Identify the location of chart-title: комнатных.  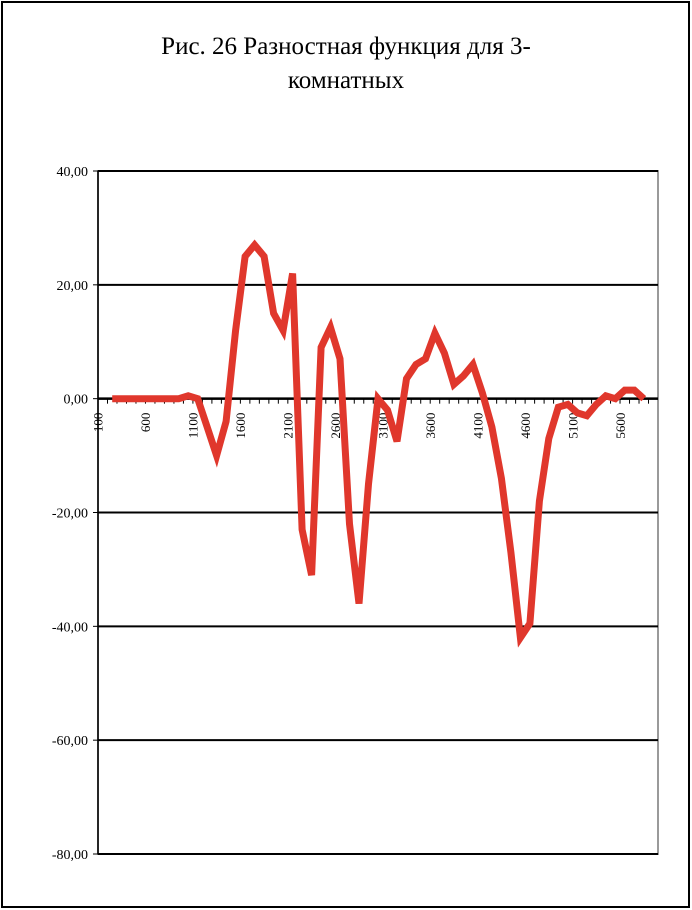
(346, 80).